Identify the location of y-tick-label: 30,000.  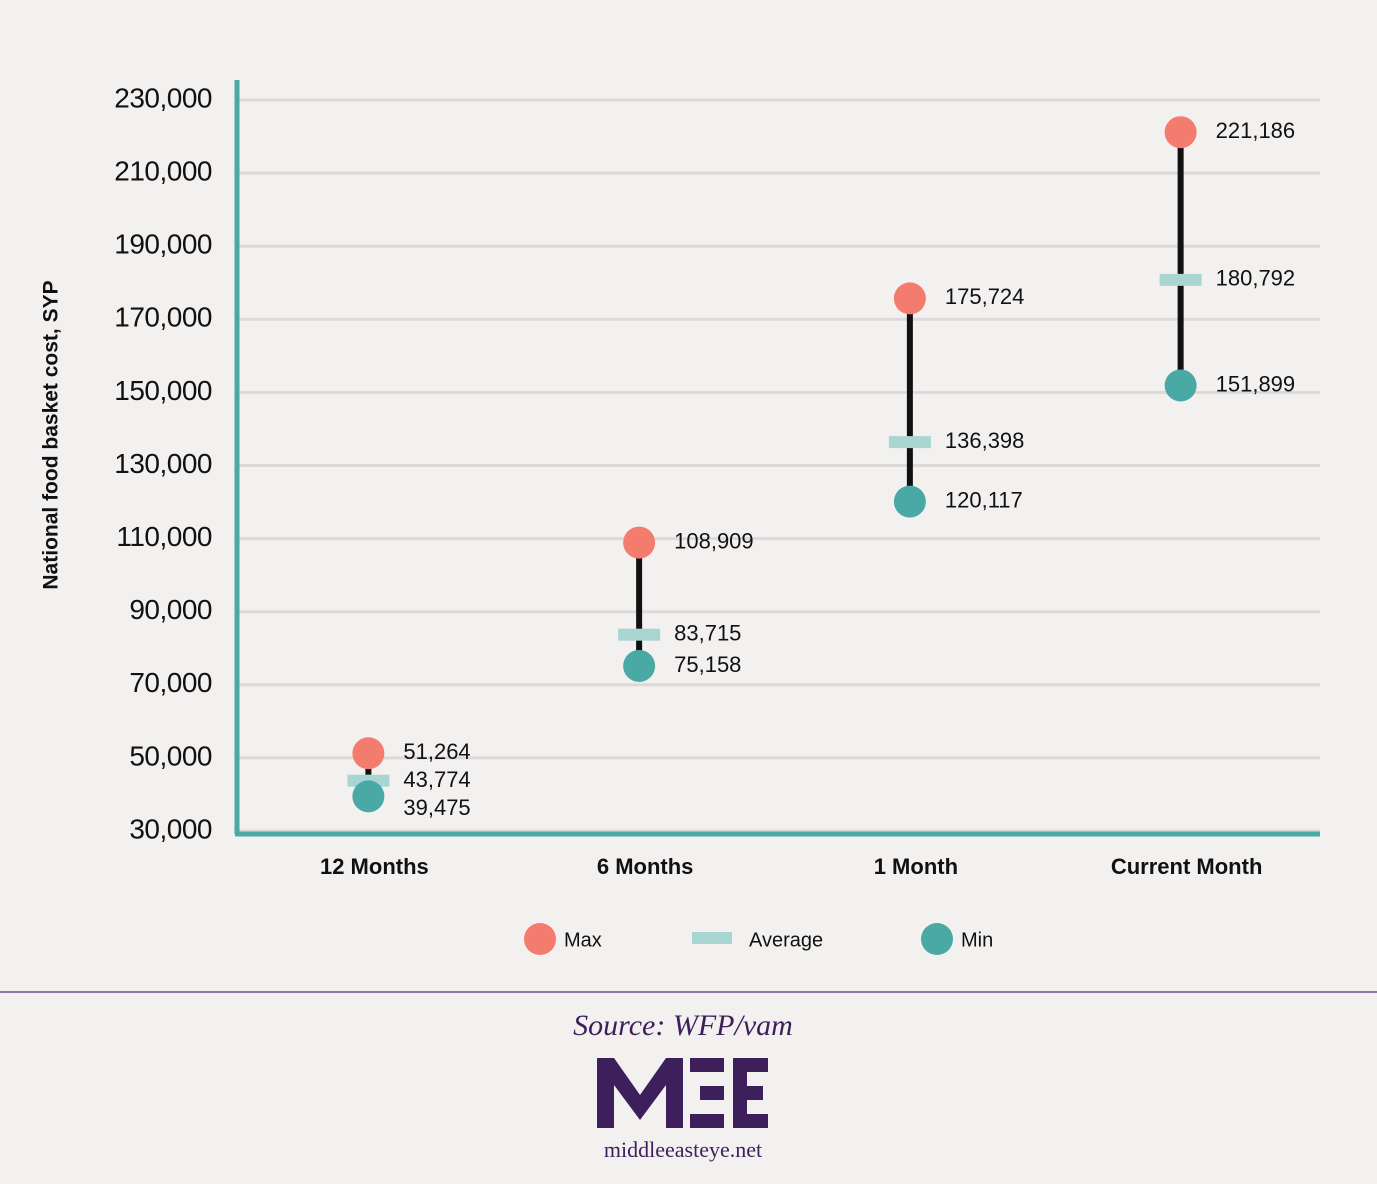
(170, 828).